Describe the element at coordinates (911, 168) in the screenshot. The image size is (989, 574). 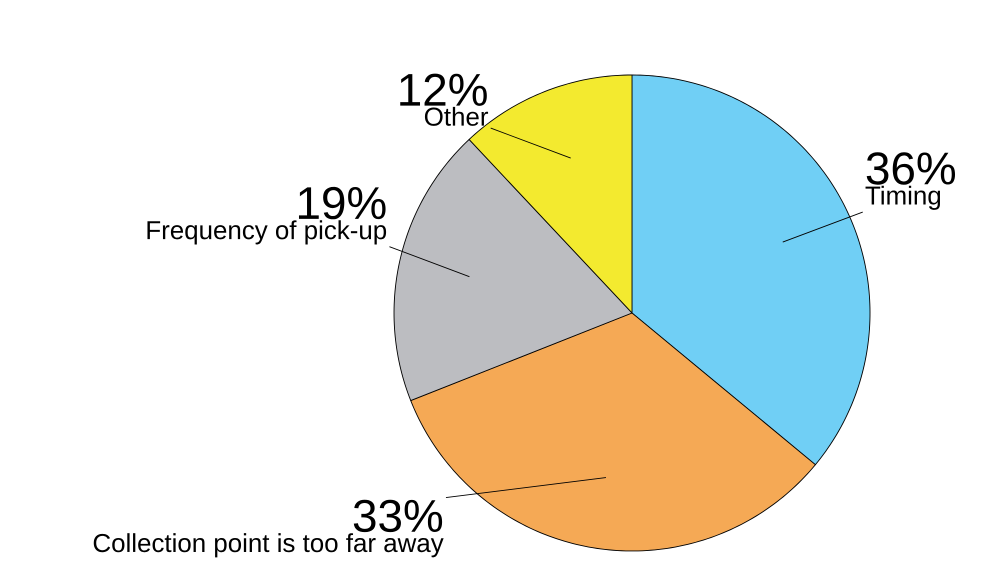
I see `data-label: 36%` at that location.